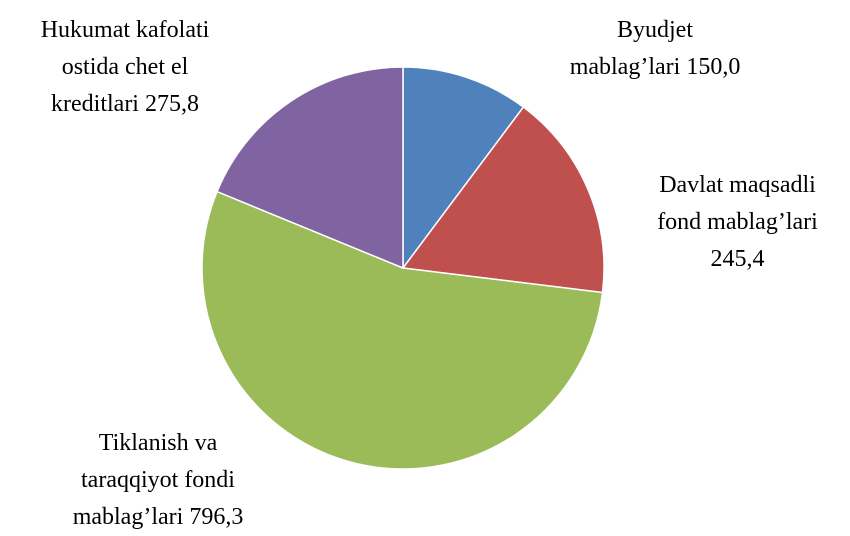 Image resolution: width=850 pixels, height=536 pixels. Describe the element at coordinates (737, 203) in the screenshot. I see `category-name: Davlat maqsadli fond mablag’lari` at that location.